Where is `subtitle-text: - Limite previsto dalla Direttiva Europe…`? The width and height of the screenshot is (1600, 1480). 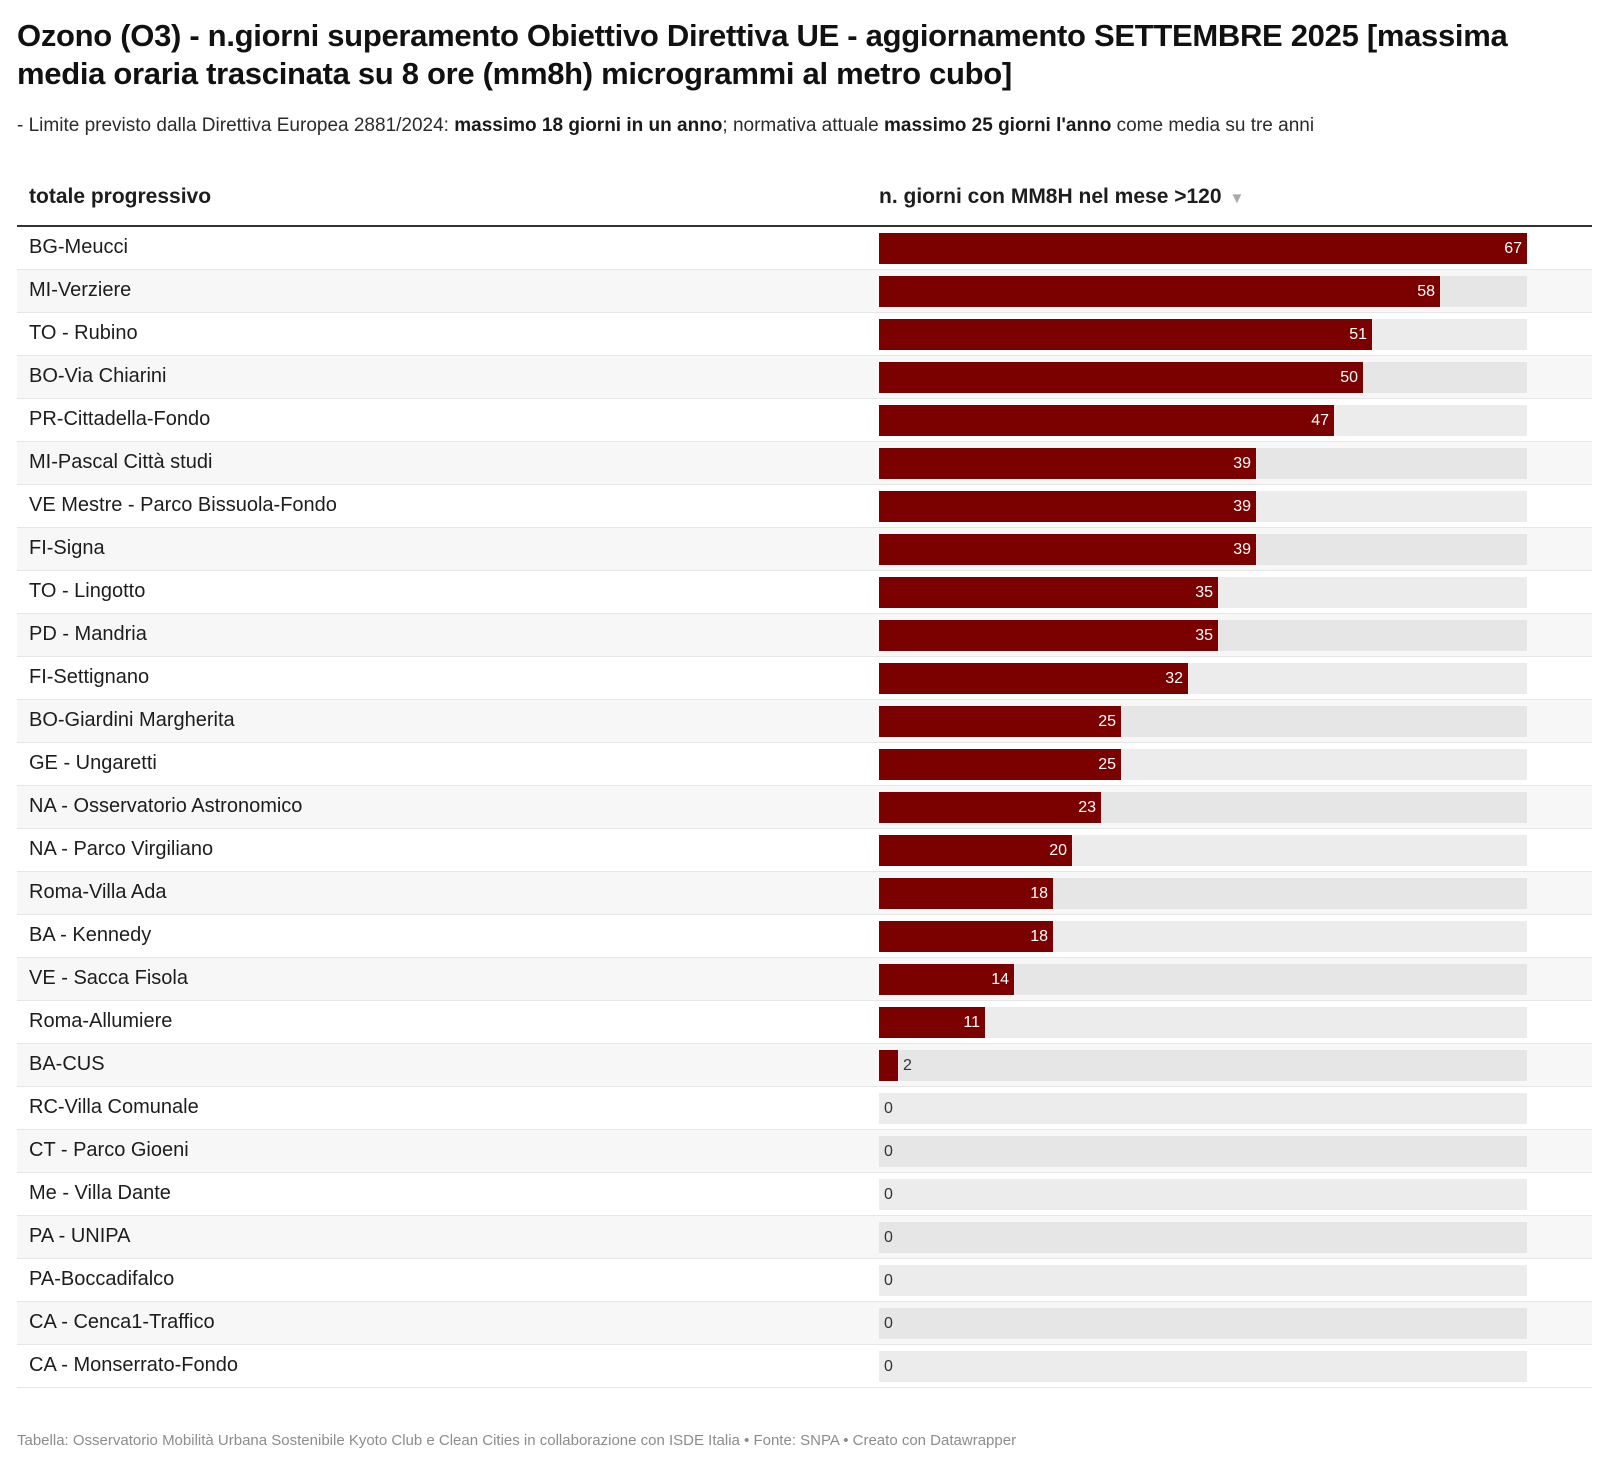
subtitle-text: - Limite previsto dalla Direttiva Europe… is located at coordinates (236, 125).